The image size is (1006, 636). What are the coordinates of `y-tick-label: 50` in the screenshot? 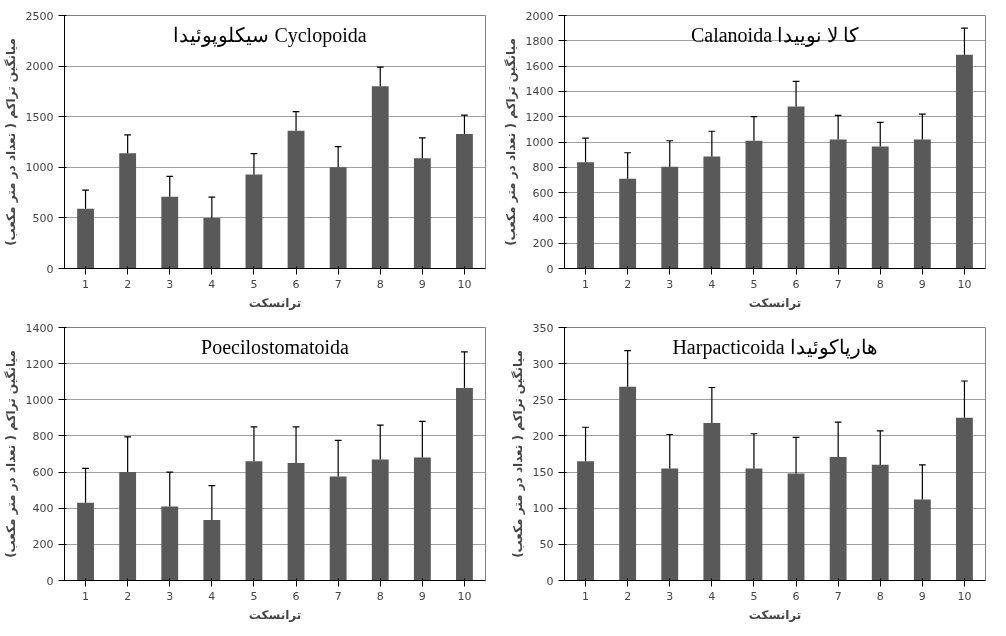 It's located at (546, 545).